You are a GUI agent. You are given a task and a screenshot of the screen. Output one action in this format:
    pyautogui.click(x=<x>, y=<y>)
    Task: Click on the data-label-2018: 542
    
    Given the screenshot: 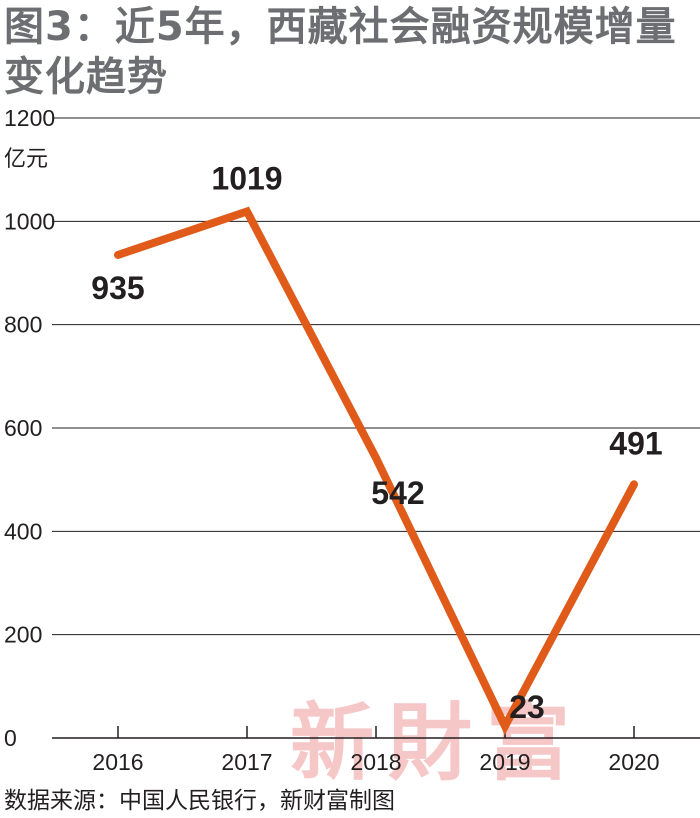 What is the action you would take?
    pyautogui.click(x=397, y=493)
    